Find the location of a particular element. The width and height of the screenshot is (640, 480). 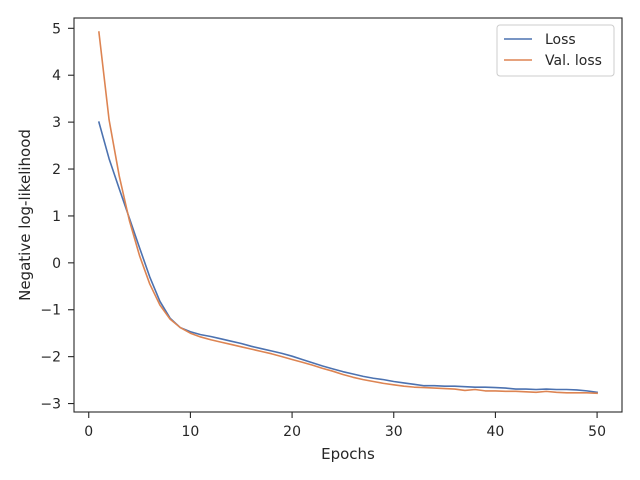

y-tick-label: −1 is located at coordinates (50, 311).